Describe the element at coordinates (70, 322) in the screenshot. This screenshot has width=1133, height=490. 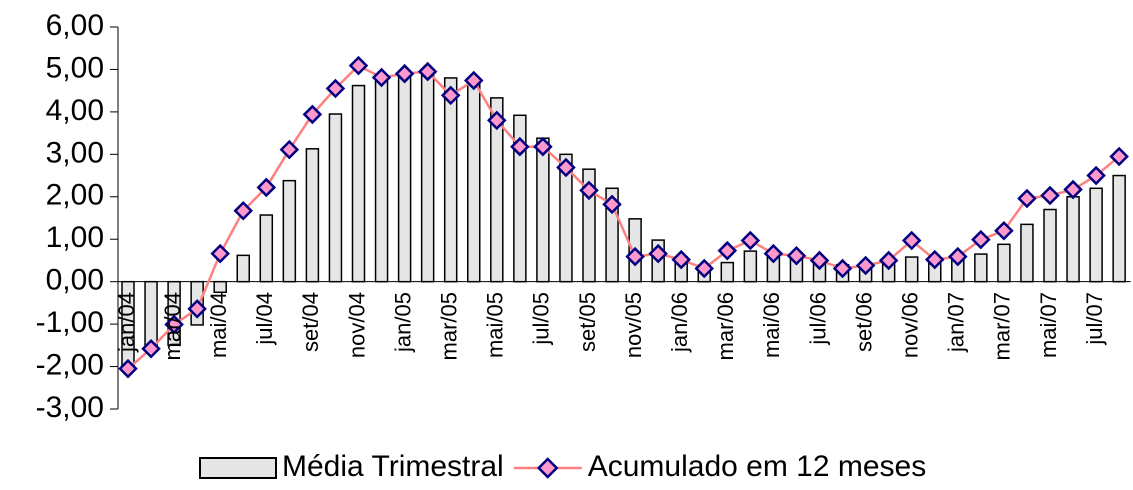
I see `y-tick-label: -1,00` at that location.